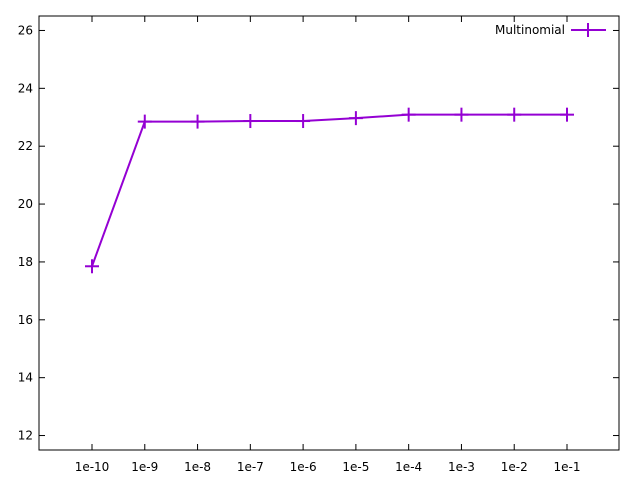 The width and height of the screenshot is (640, 480). What do you see at coordinates (530, 30) in the screenshot?
I see `legend-label: Multinomial` at bounding box center [530, 30].